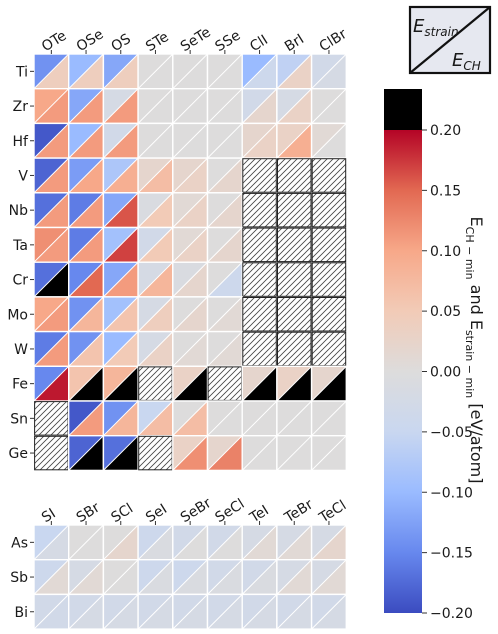 This screenshot has height=634, width=498. Describe the element at coordinates (90, 40) in the screenshot. I see `column-label: OSe` at that location.